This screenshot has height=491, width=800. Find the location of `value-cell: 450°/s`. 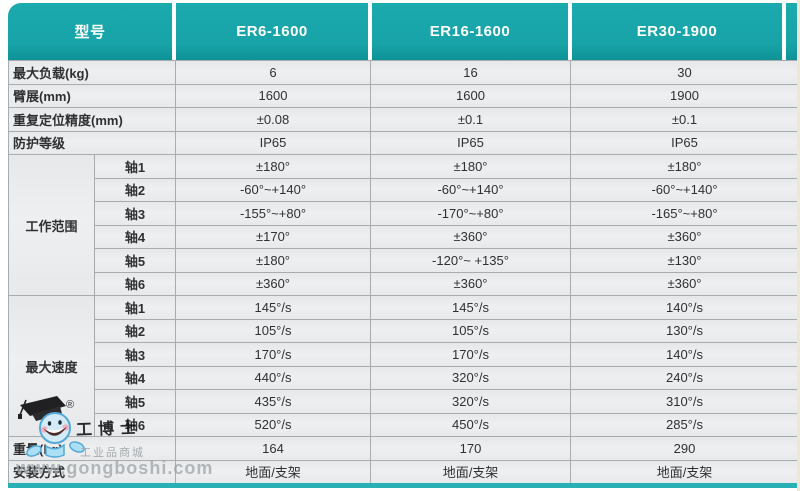

value-cell: 450°/s is located at coordinates (470, 424).